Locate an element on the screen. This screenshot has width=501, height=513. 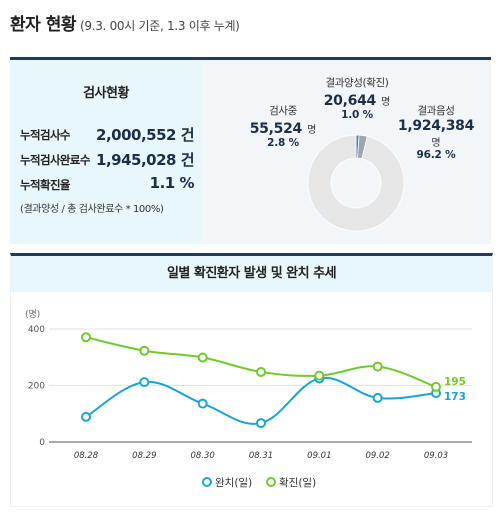
positive-stat: 결과양성(확진) 20,644 명 1.0 % is located at coordinates (357, 98).